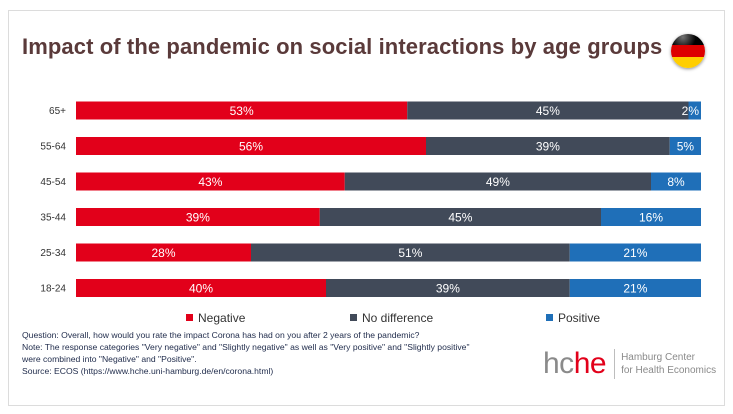 This screenshot has height=414, width=733. What do you see at coordinates (669, 370) in the screenshot?
I see `logo-name-line-2: for Health Economics` at bounding box center [669, 370].